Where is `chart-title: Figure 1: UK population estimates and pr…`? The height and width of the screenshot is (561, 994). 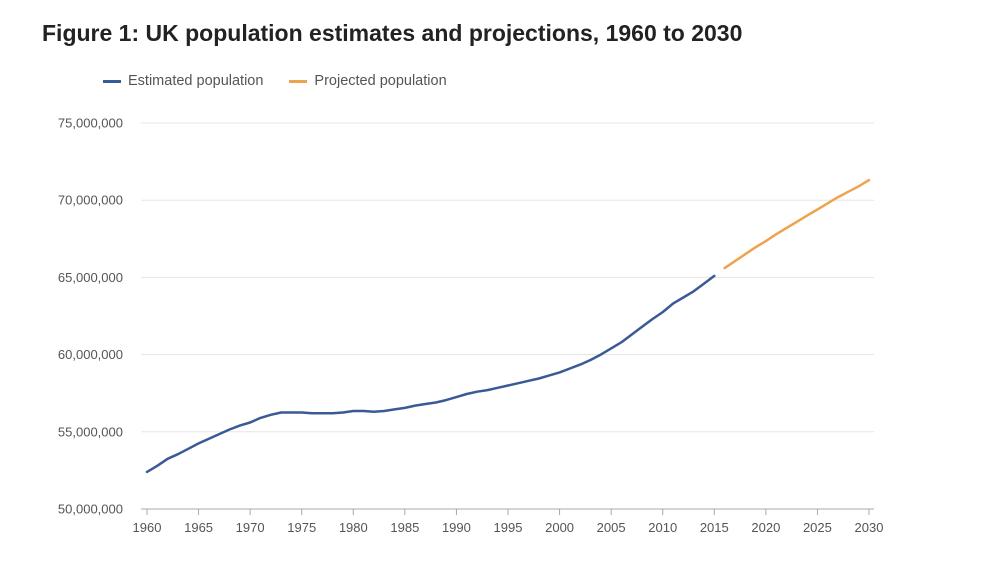 chart-title: Figure 1: UK population estimates and pr… is located at coordinates (392, 33).